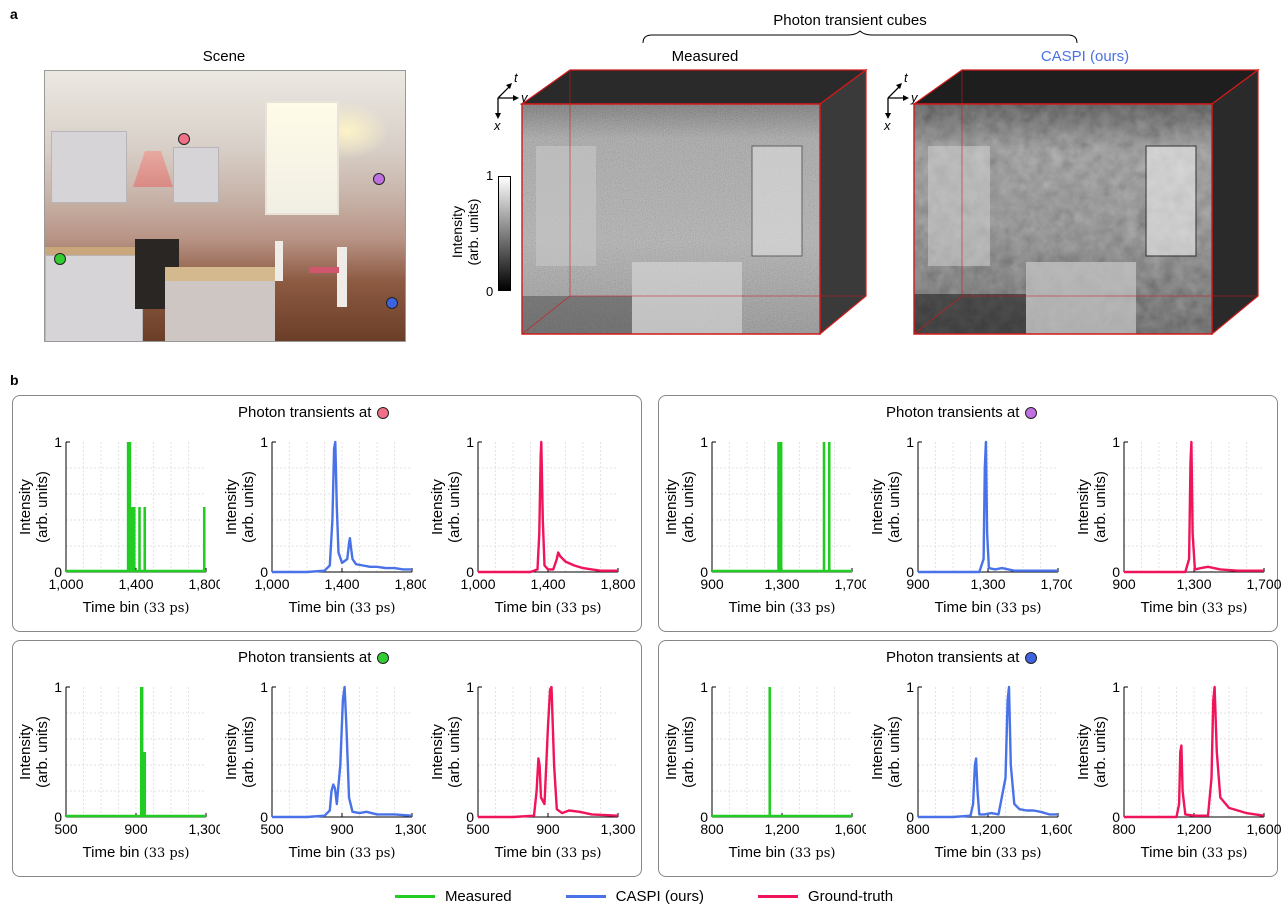 The image size is (1288, 910). I want to click on purple-dot-icon, so click(1031, 412).